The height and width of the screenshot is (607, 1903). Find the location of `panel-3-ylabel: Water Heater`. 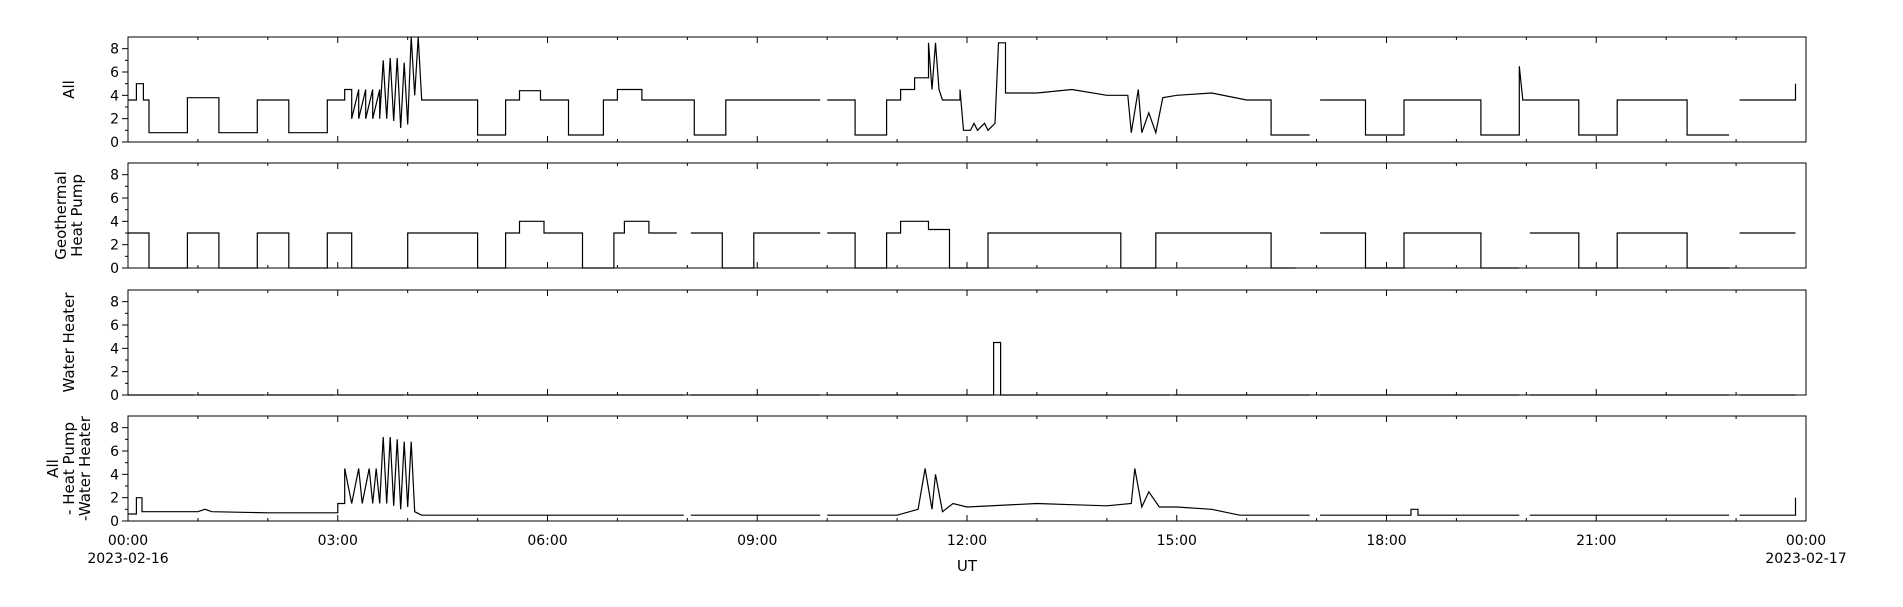

panel-3-ylabel: Water Heater is located at coordinates (69, 342).